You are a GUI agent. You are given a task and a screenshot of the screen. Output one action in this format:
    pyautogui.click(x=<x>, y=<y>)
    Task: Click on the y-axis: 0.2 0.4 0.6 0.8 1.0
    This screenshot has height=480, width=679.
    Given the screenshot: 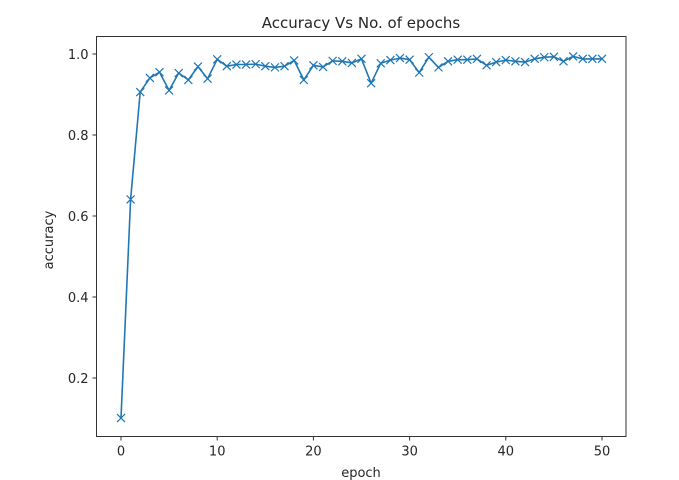 What is the action you would take?
    pyautogui.click(x=82, y=217)
    